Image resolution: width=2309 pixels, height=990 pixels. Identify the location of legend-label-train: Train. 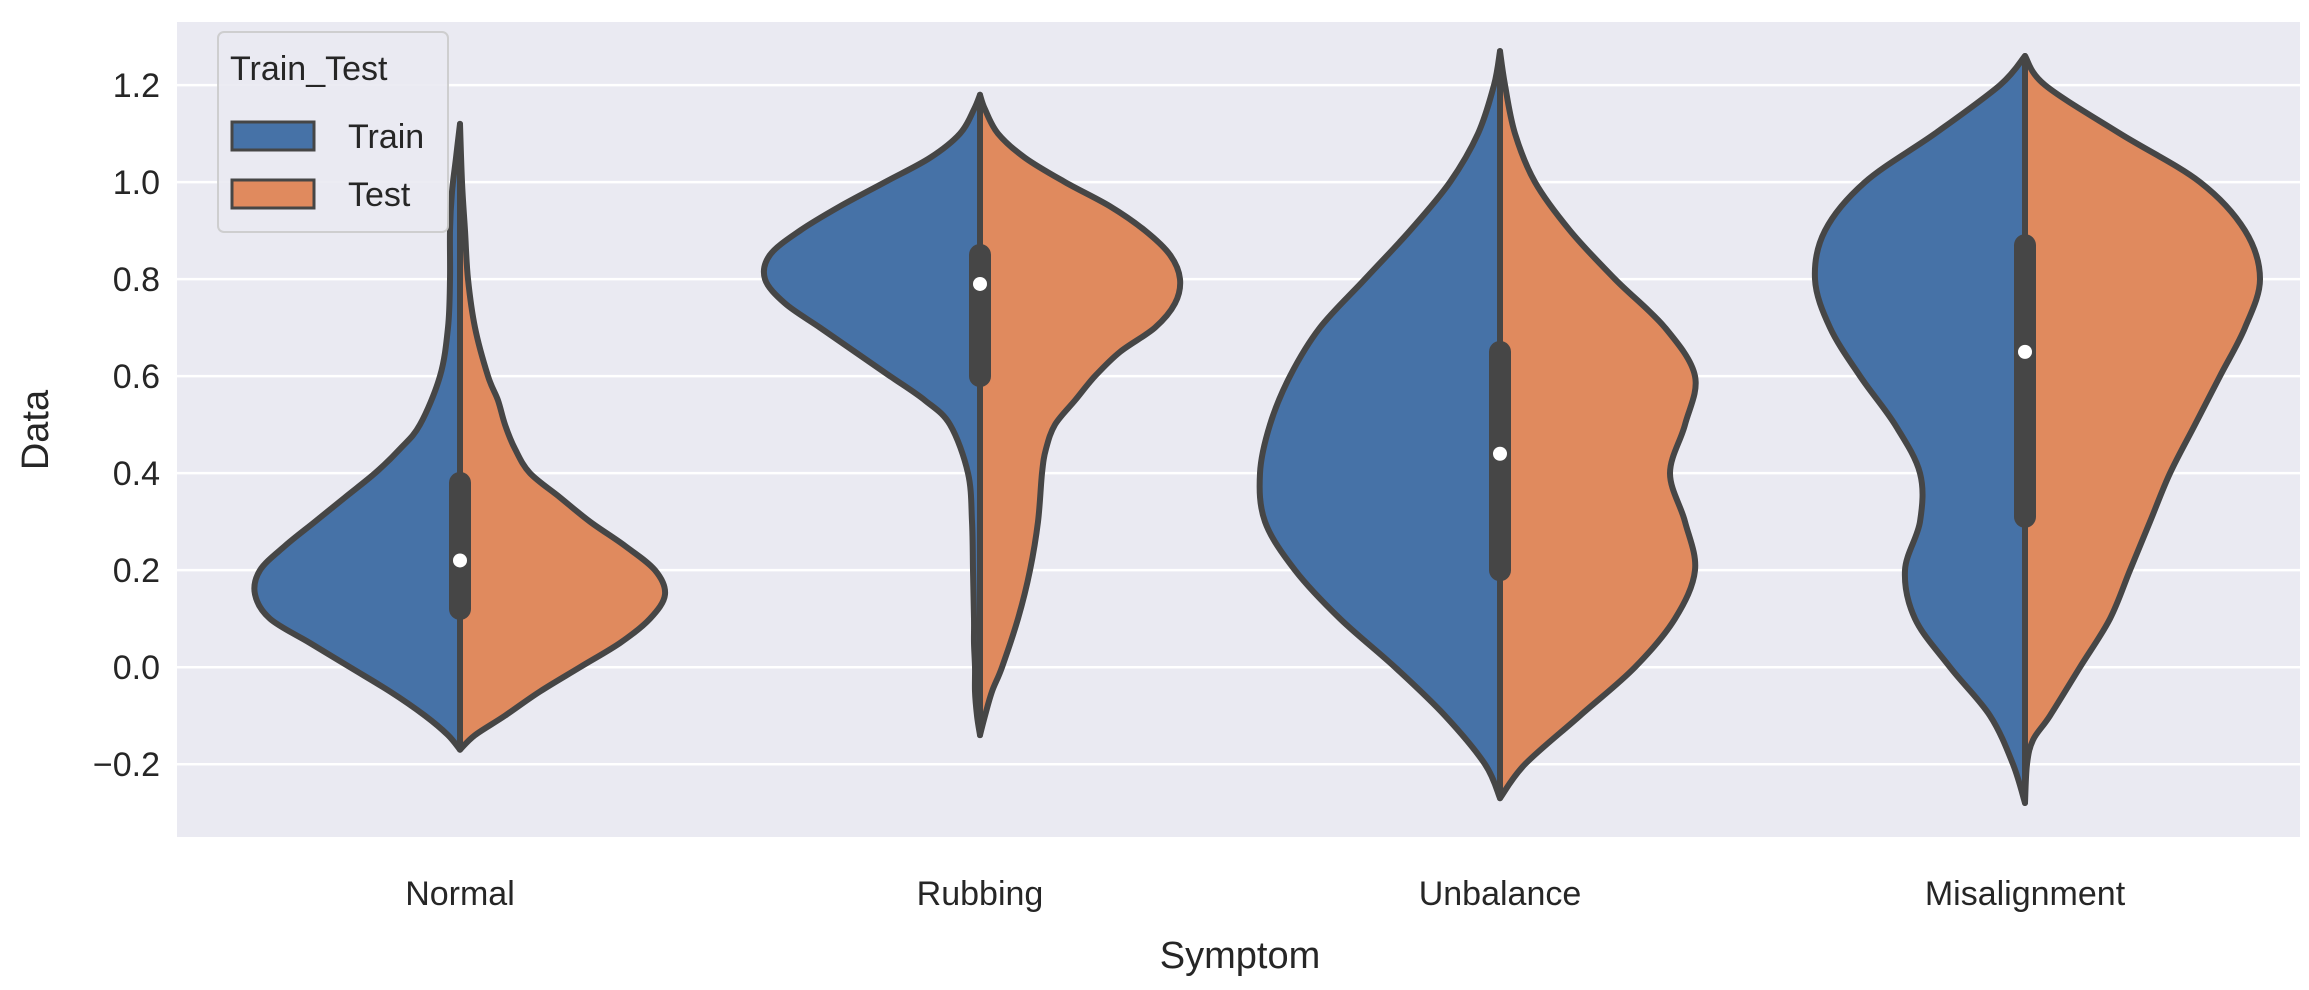
(386, 137).